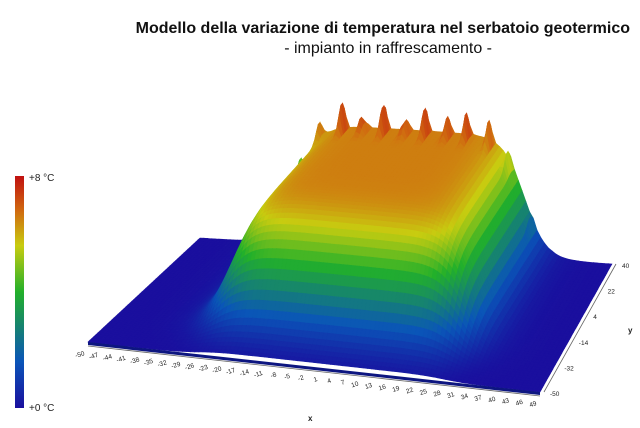 The width and height of the screenshot is (640, 428). I want to click on chart-subtitle: - impianto in raffrescamento -, so click(388, 48).